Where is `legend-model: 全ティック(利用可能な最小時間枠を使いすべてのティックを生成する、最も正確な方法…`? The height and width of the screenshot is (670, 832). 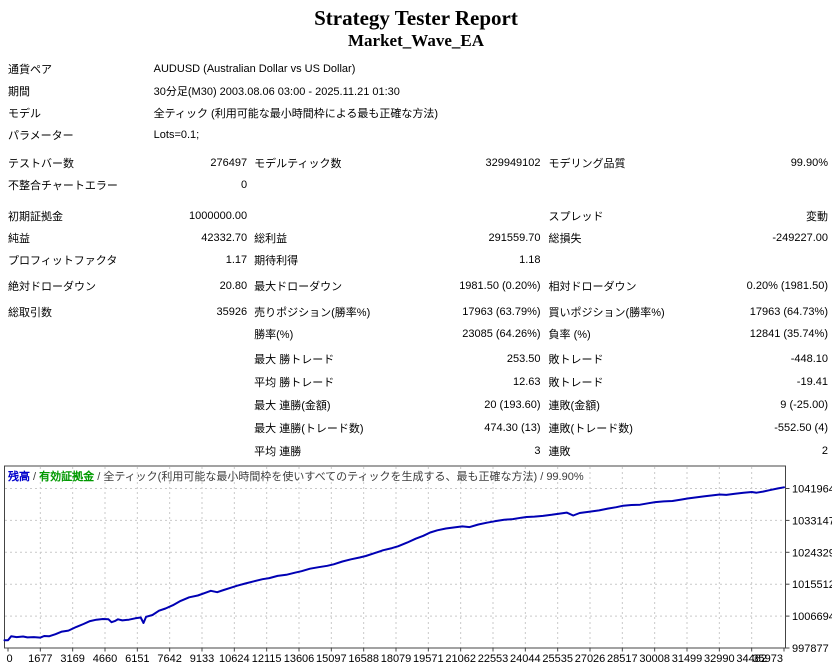
legend-model: 全ティック(利用可能な最小時間枠を使いすべてのティックを生成する、最も正確な方法… is located at coordinates (320, 477).